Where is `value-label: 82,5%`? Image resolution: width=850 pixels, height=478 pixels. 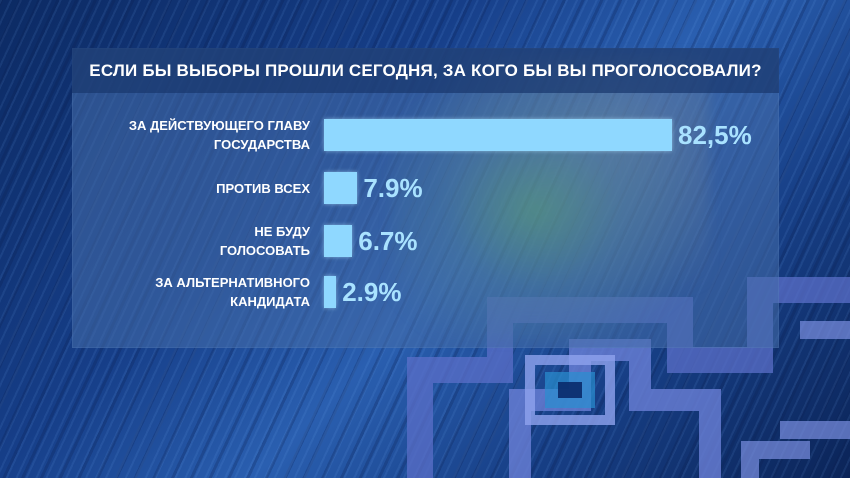 value-label: 82,5% is located at coordinates (715, 135).